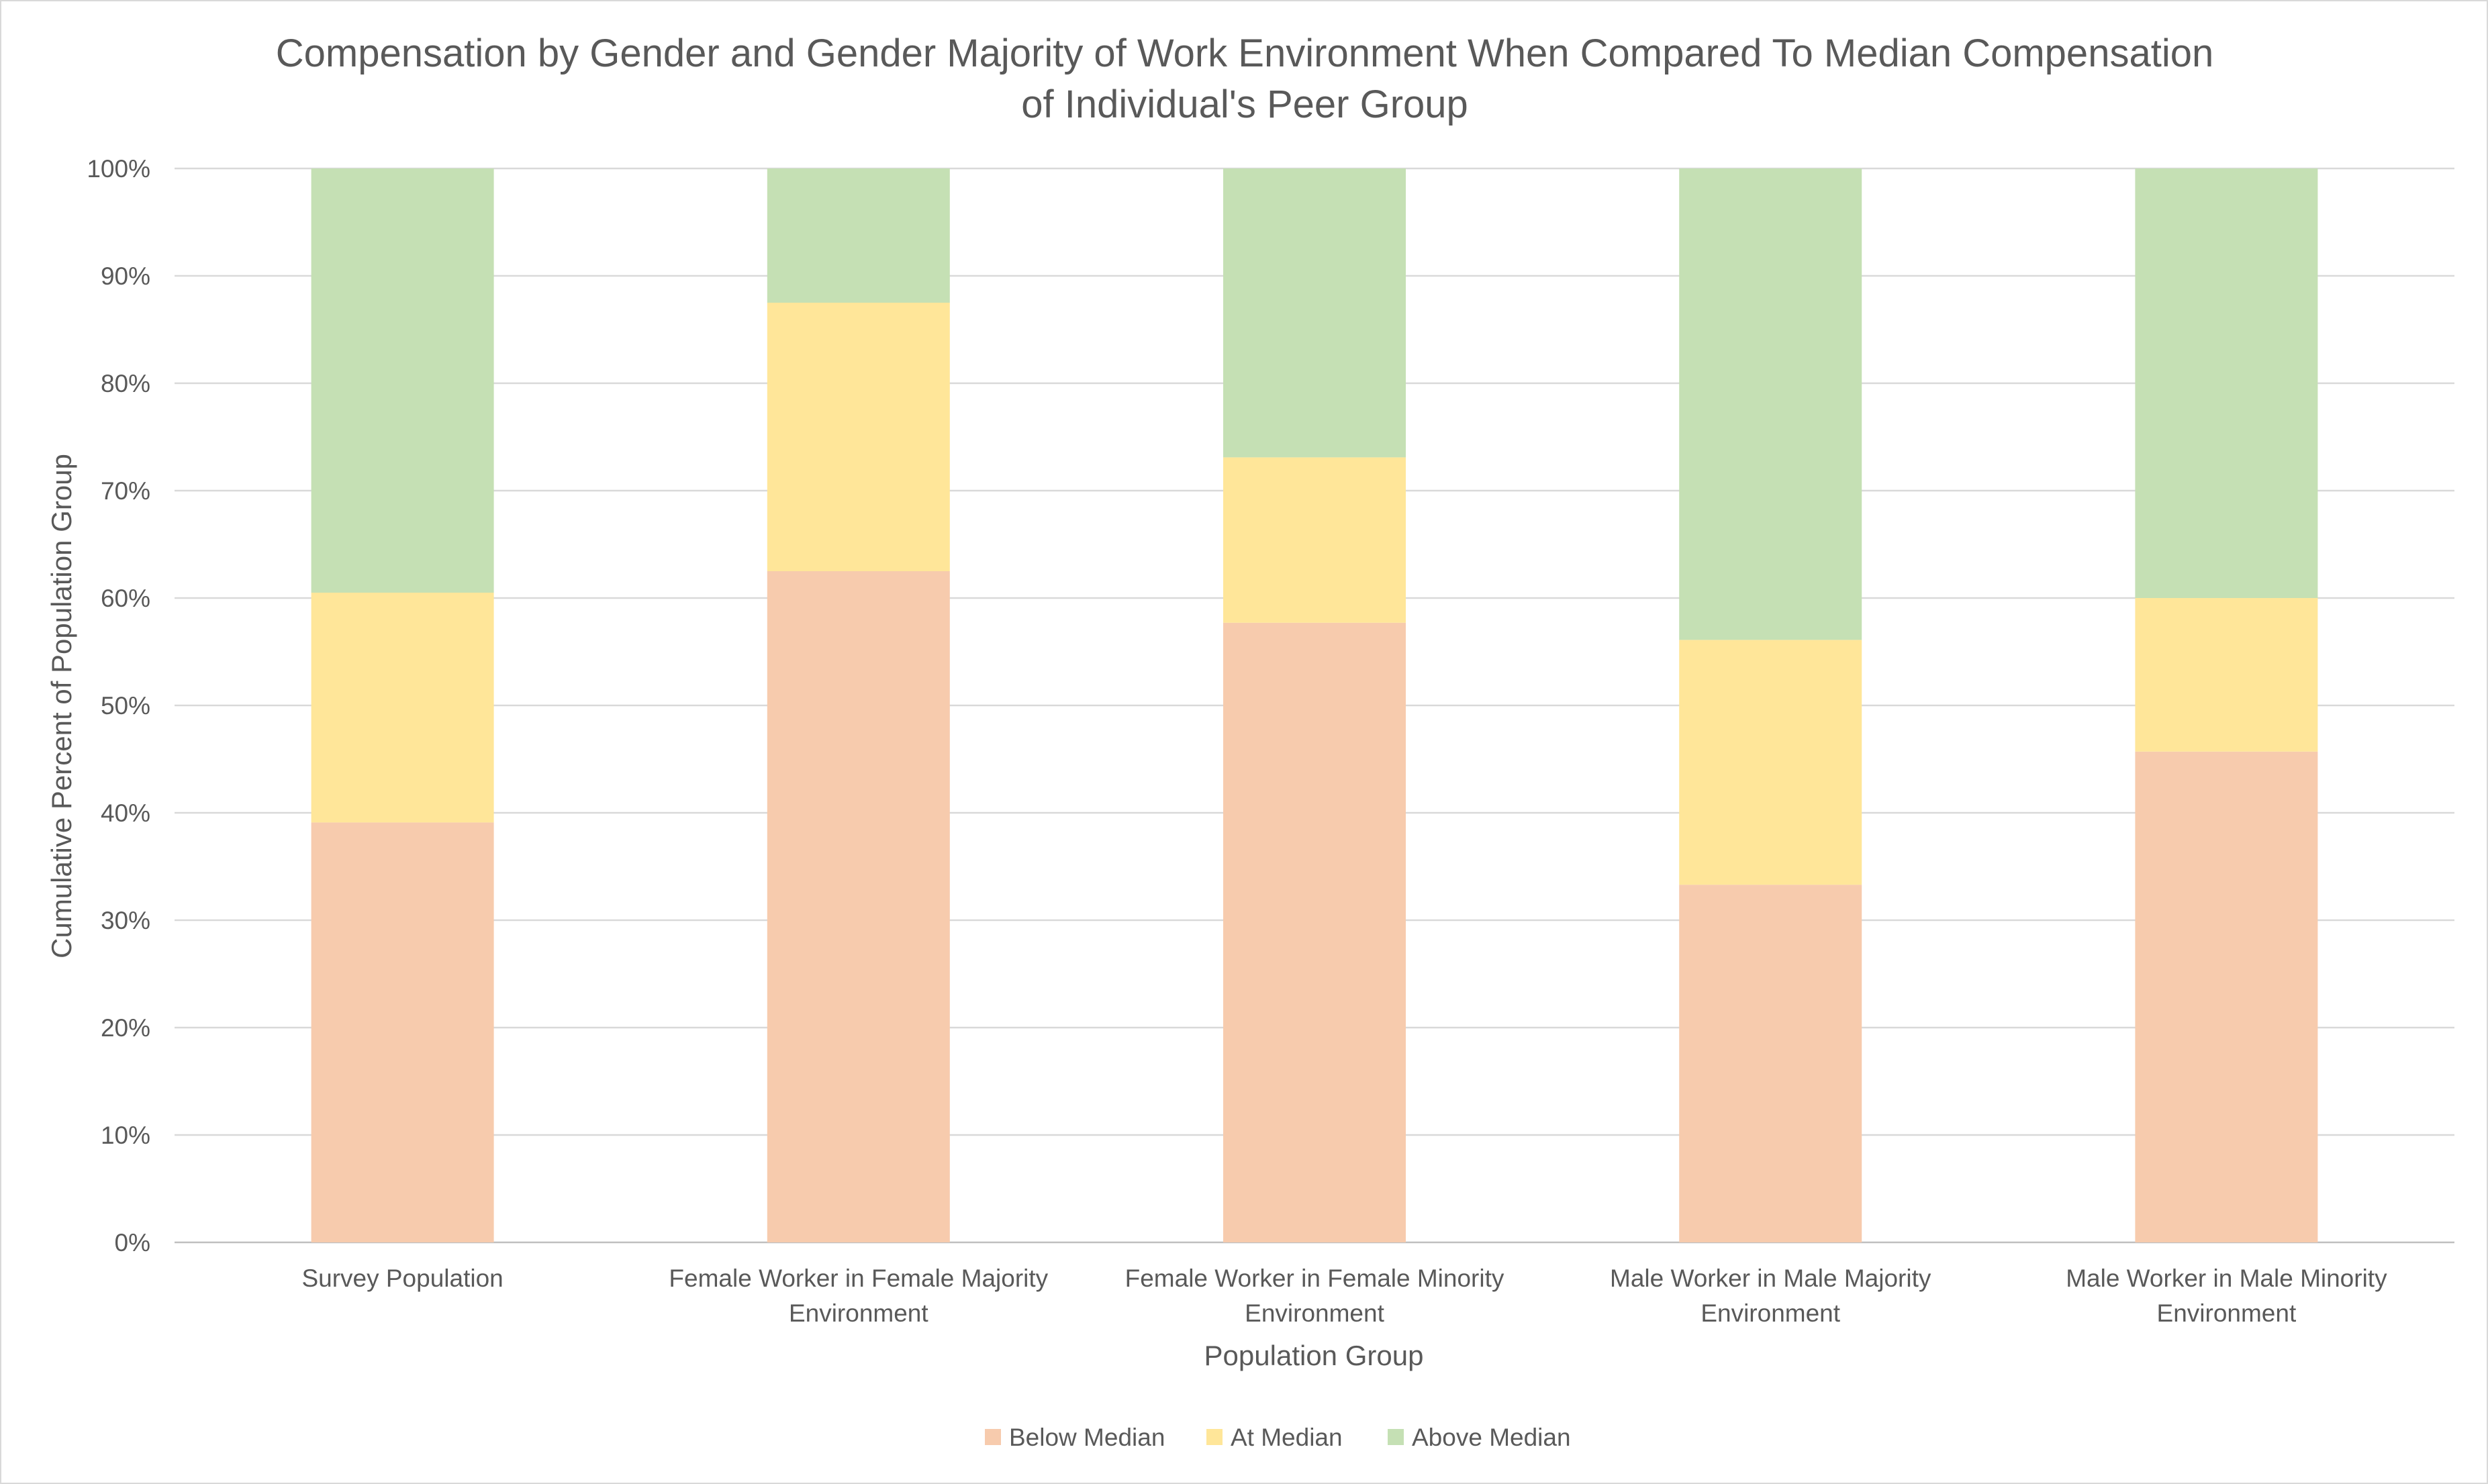 The height and width of the screenshot is (1484, 2488). What do you see at coordinates (125, 1028) in the screenshot?
I see `y-tick-label: 20%` at bounding box center [125, 1028].